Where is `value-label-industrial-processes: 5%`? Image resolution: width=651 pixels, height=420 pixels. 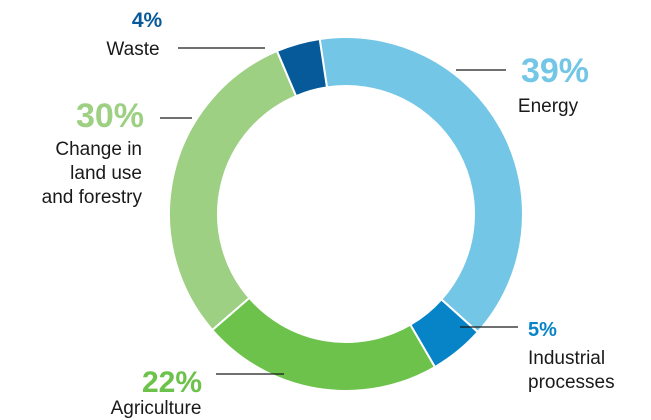 value-label-industrial-processes: 5% is located at coordinates (542, 330).